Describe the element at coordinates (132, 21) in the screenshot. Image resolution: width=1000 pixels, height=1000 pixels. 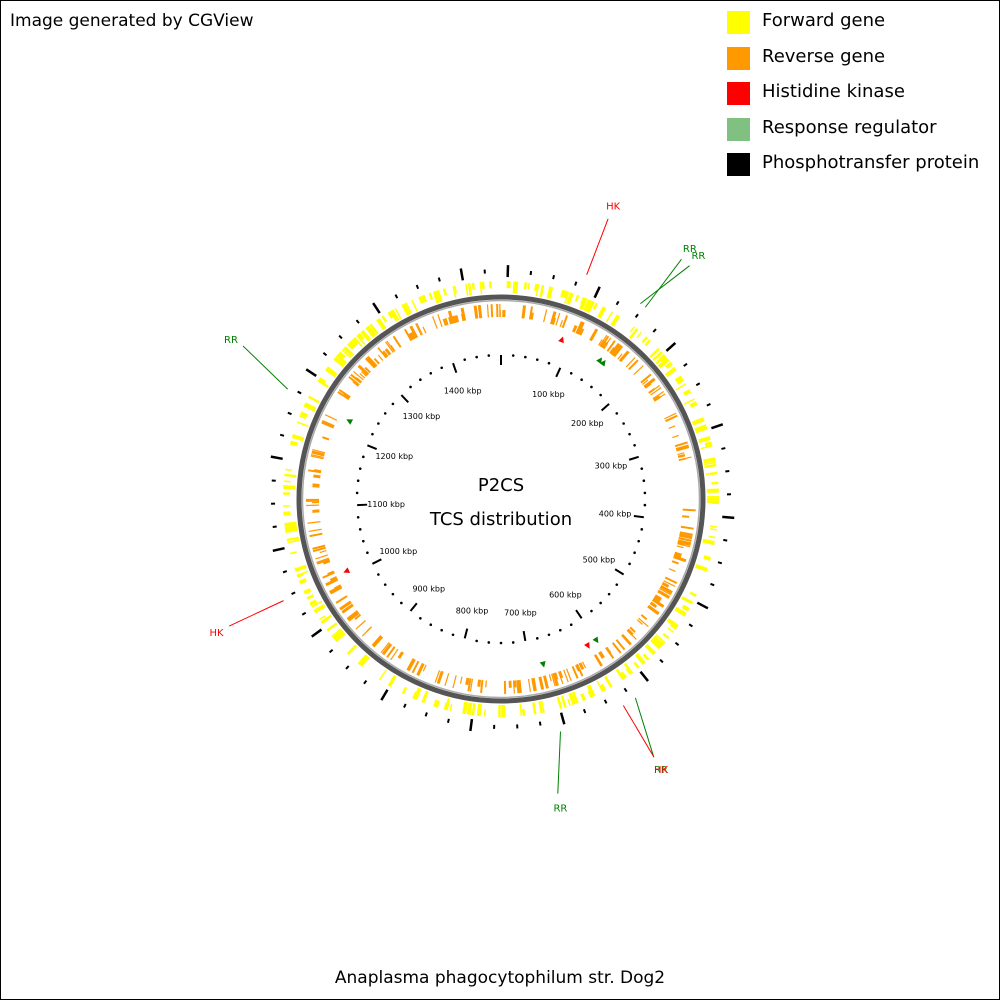
I see `credit-text: Image generated by CGView` at that location.